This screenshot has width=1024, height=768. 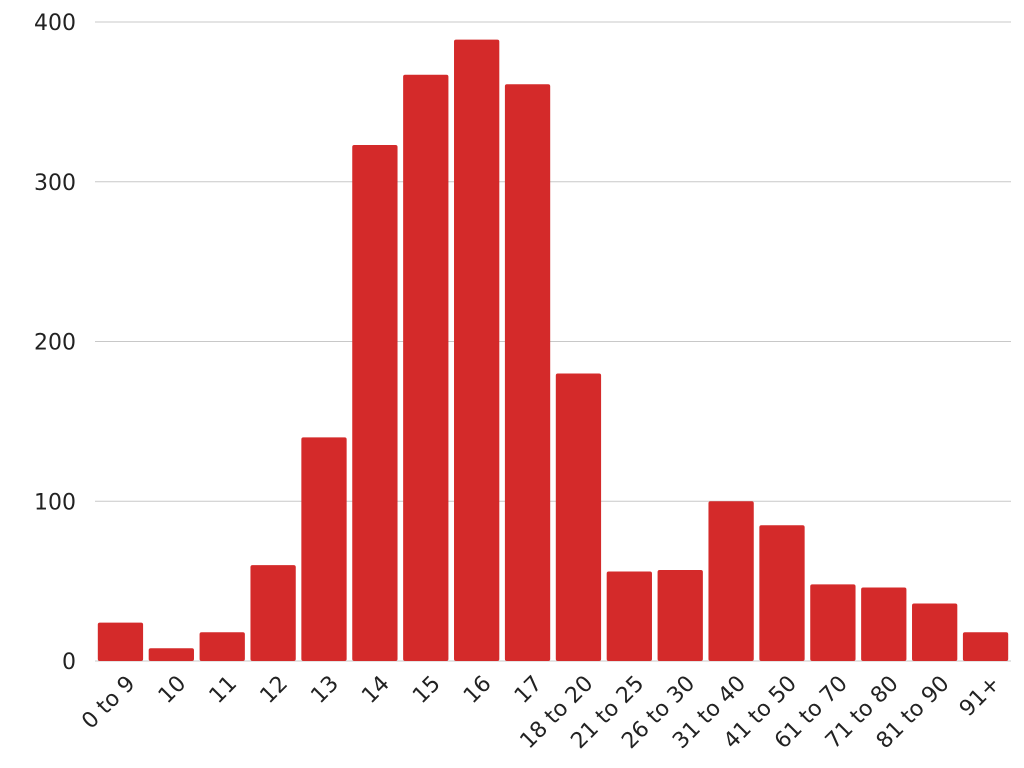 What do you see at coordinates (55, 502) in the screenshot?
I see `y-tick-label: 100` at bounding box center [55, 502].